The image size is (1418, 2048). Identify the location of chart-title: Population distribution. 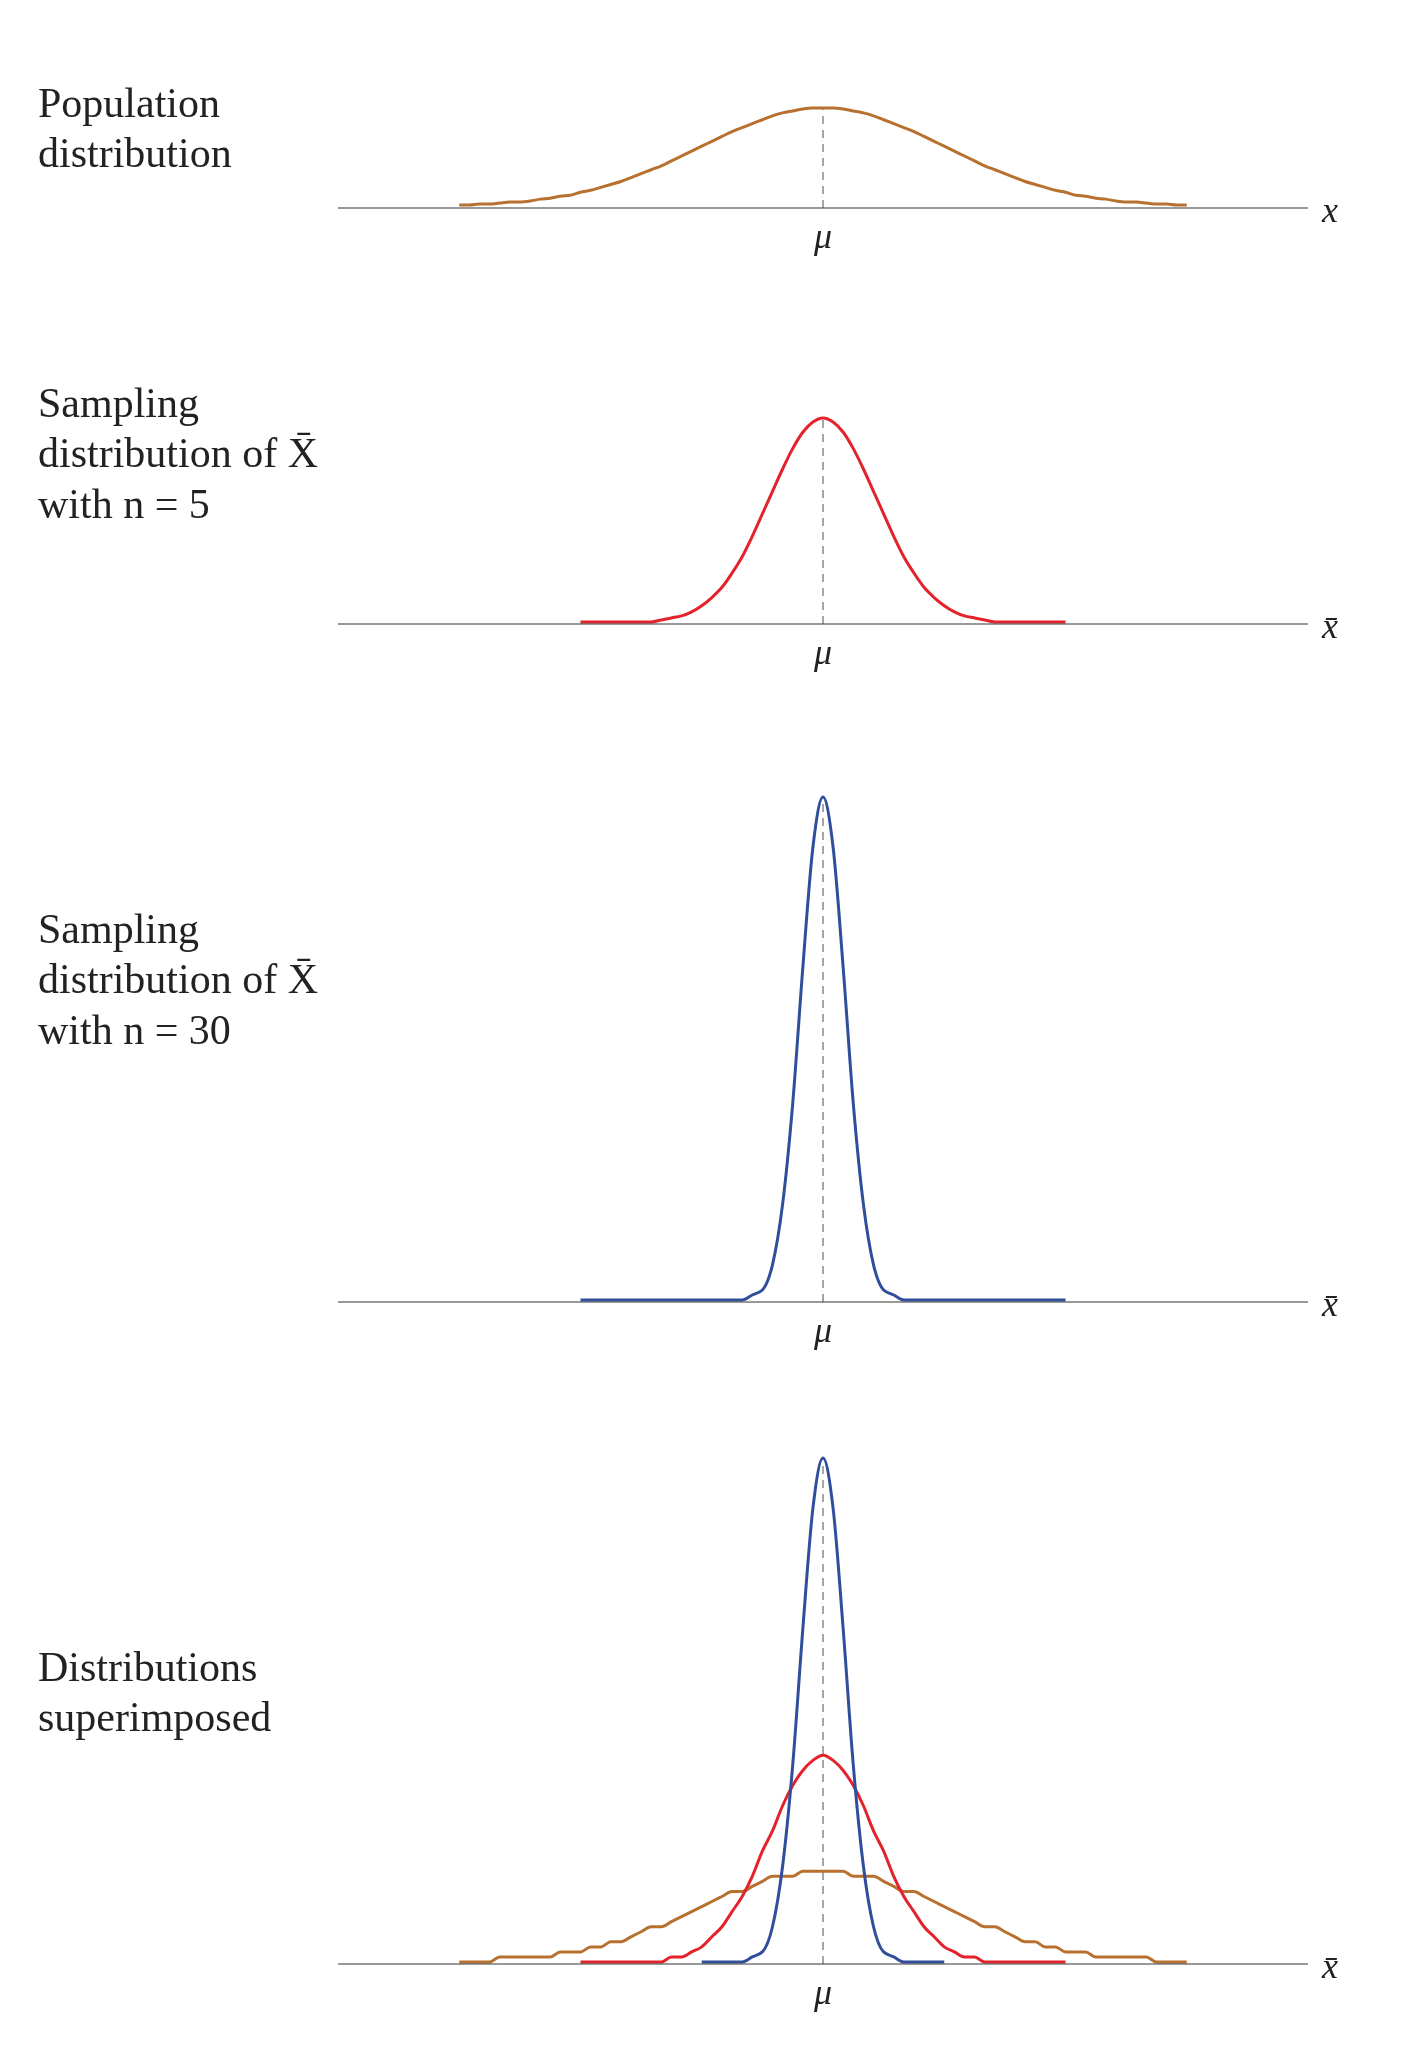
(135, 129).